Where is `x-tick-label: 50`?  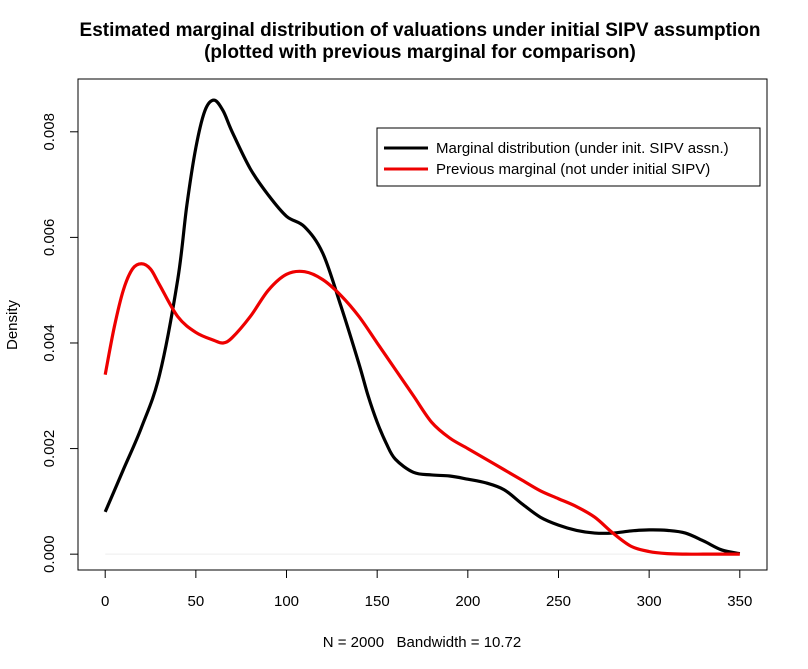
x-tick-label: 50 is located at coordinates (196, 601).